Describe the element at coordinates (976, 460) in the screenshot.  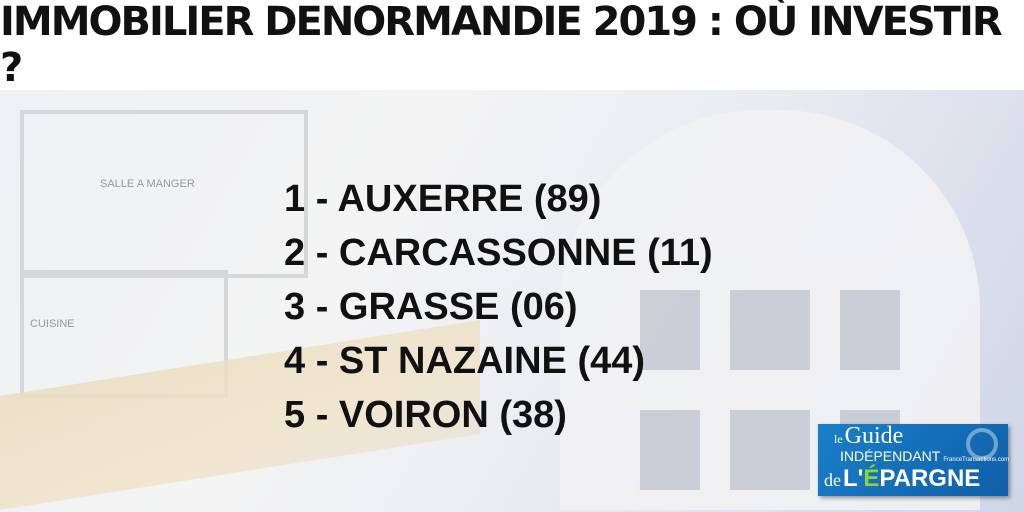
I see `logo-partner: FranceTransactions.com` at that location.